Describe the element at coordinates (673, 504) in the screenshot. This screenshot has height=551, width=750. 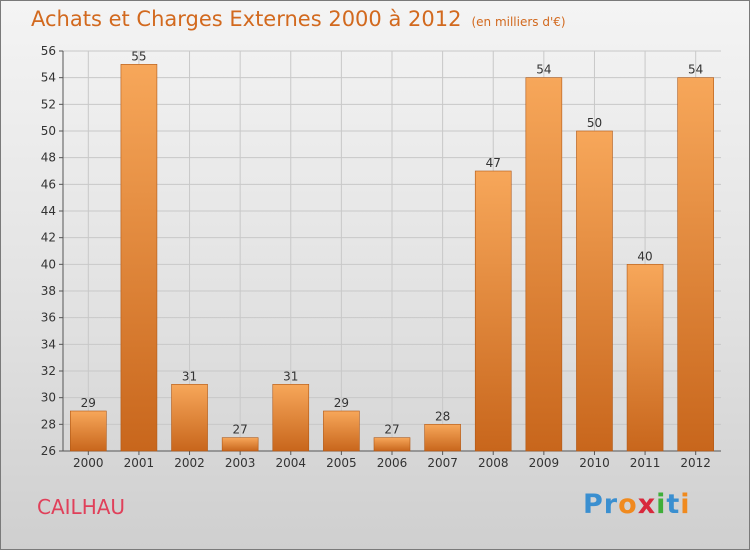
I see `logo-letter: t` at that location.